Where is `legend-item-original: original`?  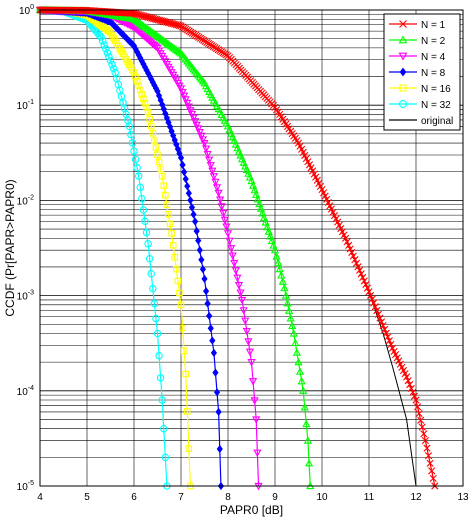
legend-item-original: original is located at coordinates (421, 121).